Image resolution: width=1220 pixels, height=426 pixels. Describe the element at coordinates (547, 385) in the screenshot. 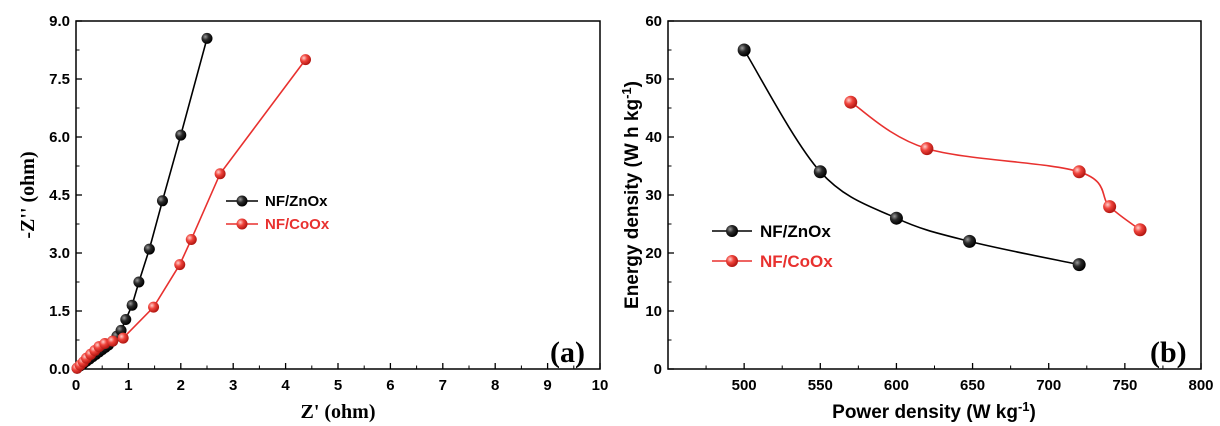

I see `x-tick-label: 9` at that location.